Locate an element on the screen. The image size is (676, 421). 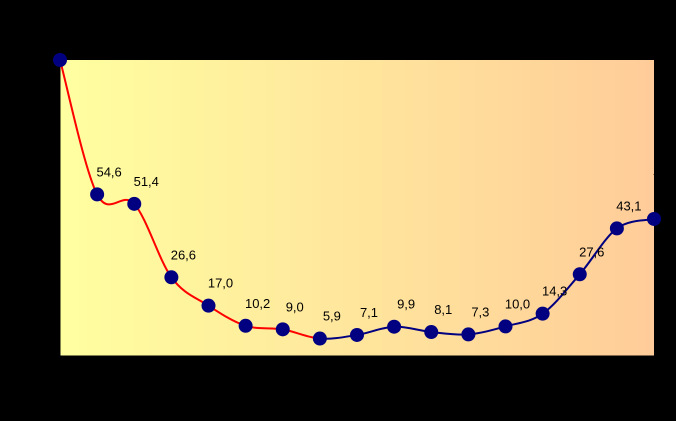
data-label: 54,6 is located at coordinates (108, 171).